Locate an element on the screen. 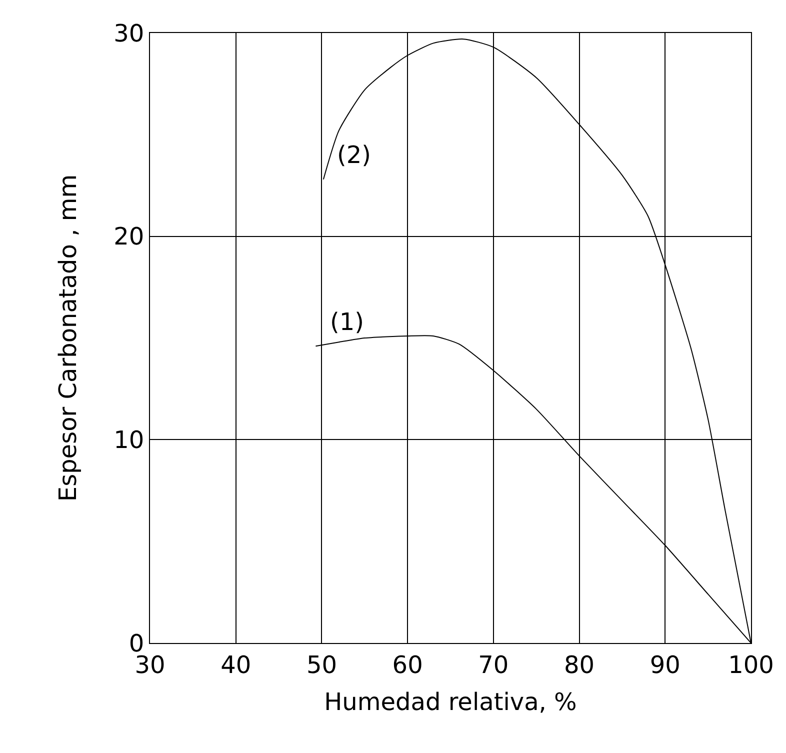 The width and height of the screenshot is (786, 753). x-tick-label: 50 is located at coordinates (321, 664).